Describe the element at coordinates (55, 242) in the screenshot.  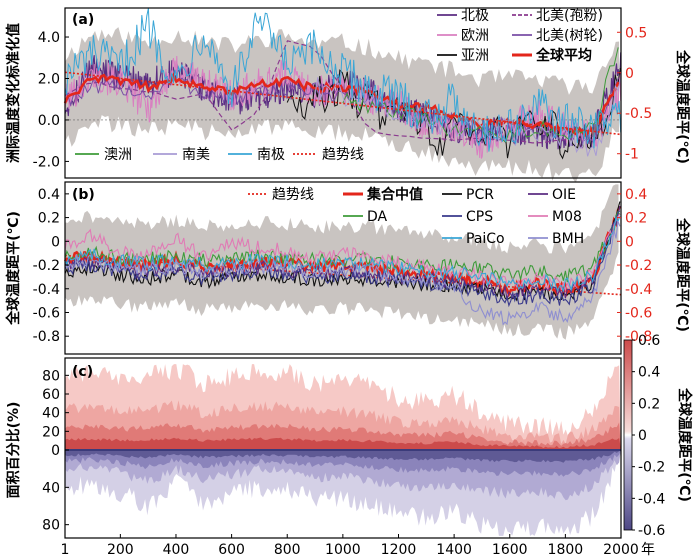
I see `panel-b-ytick-label: 0` at that location.